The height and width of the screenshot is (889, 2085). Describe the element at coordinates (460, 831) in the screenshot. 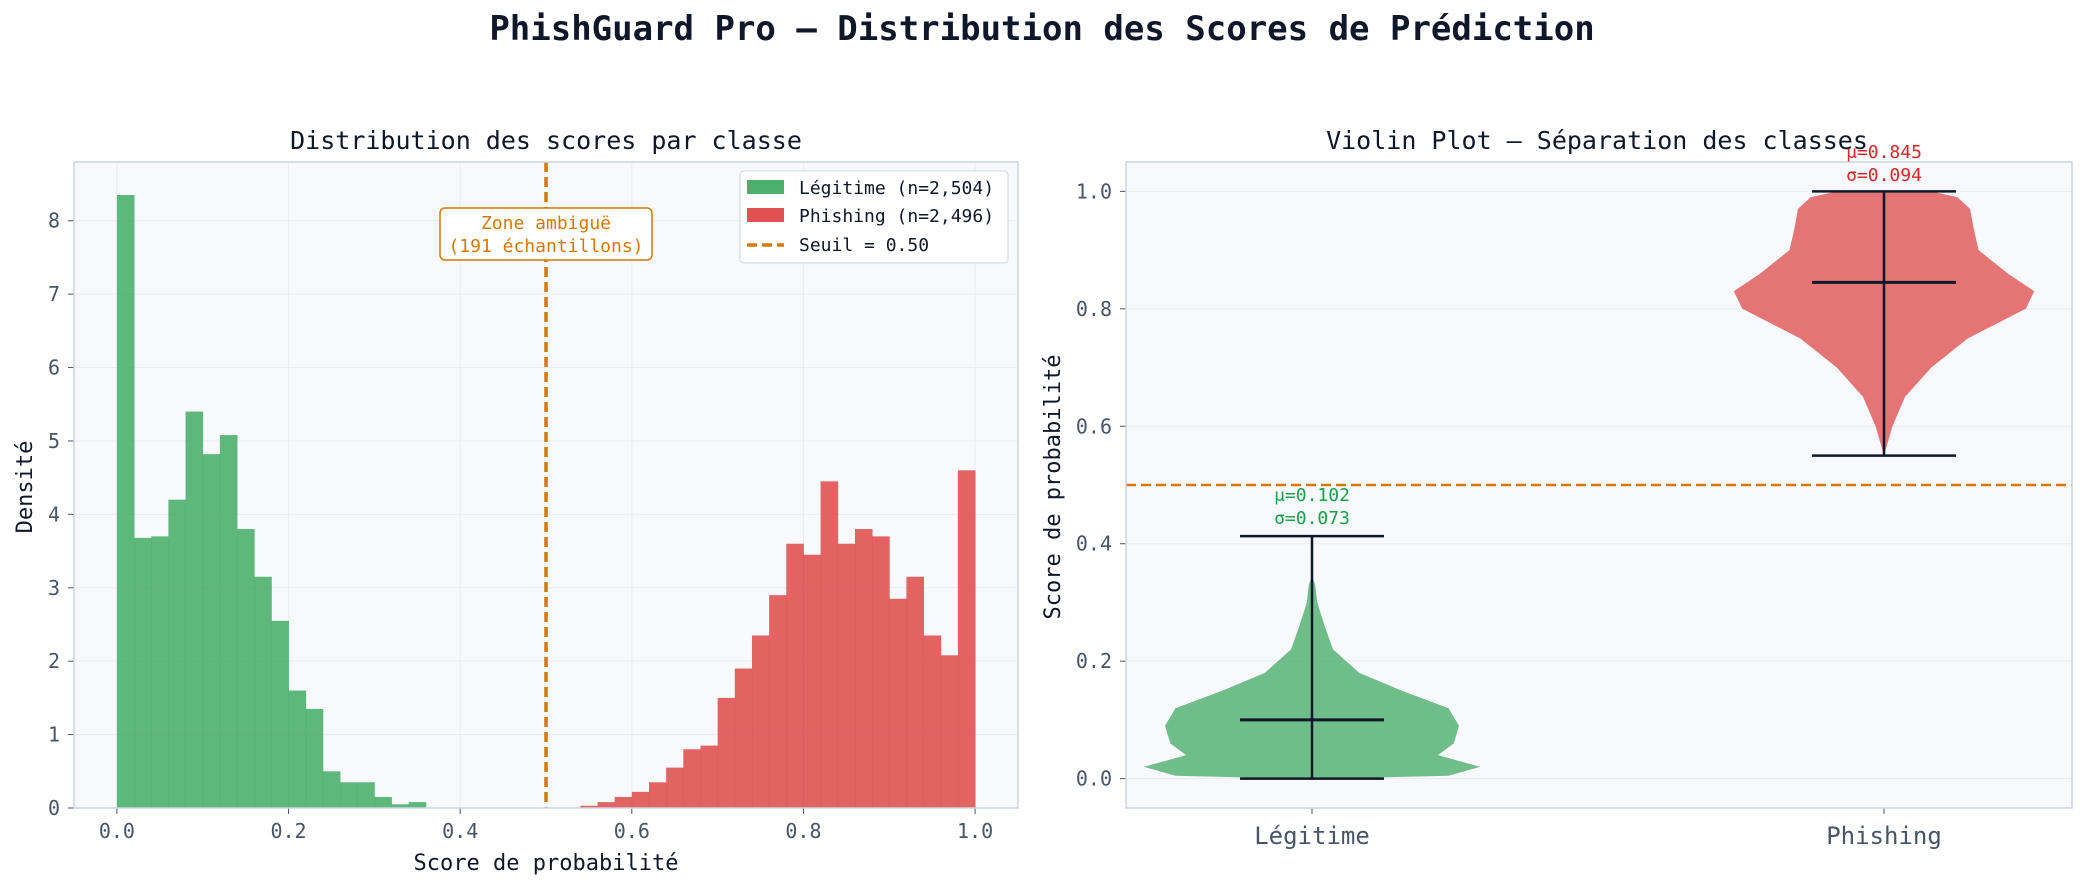

I see `x-tick-label: 0.4` at that location.